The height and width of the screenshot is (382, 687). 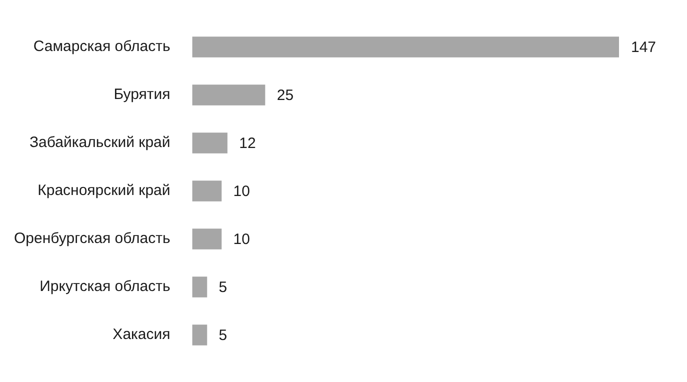 What do you see at coordinates (105, 287) in the screenshot?
I see `y-tick-label: Иркутская область` at bounding box center [105, 287].